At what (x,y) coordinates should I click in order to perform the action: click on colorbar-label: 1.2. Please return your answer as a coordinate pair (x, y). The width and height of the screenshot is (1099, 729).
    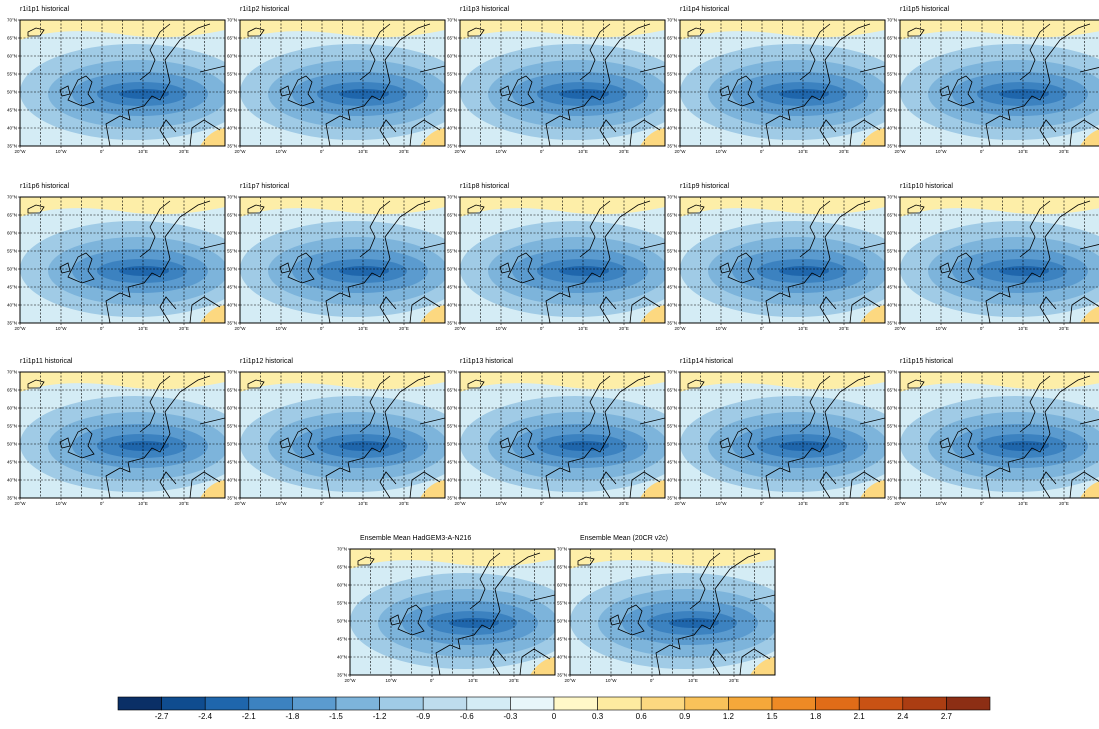
    Looking at the image, I should click on (729, 716).